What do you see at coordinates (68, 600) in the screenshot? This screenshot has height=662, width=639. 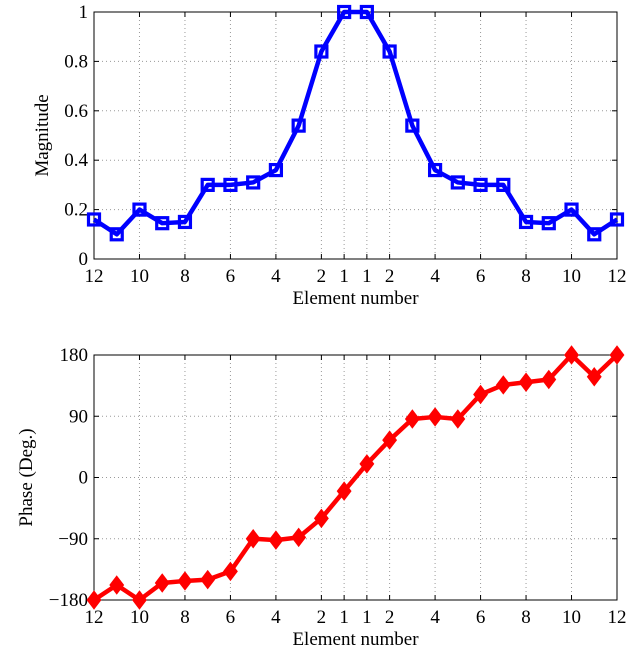 I see `y-tick-label: −180` at bounding box center [68, 600].